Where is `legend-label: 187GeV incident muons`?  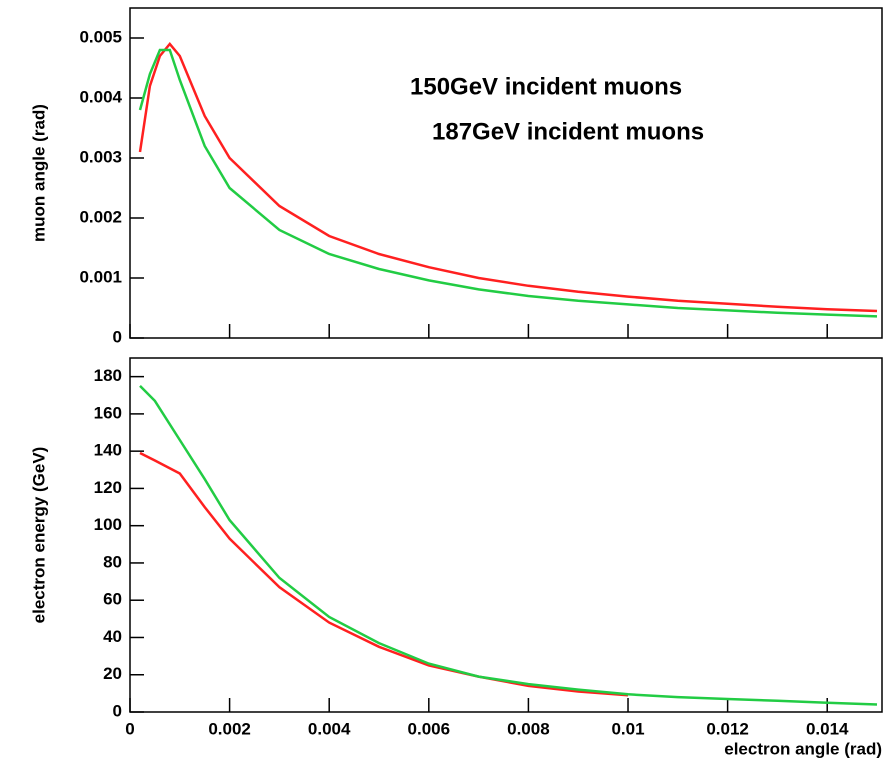
legend-label: 187GeV incident muons is located at coordinates (568, 131).